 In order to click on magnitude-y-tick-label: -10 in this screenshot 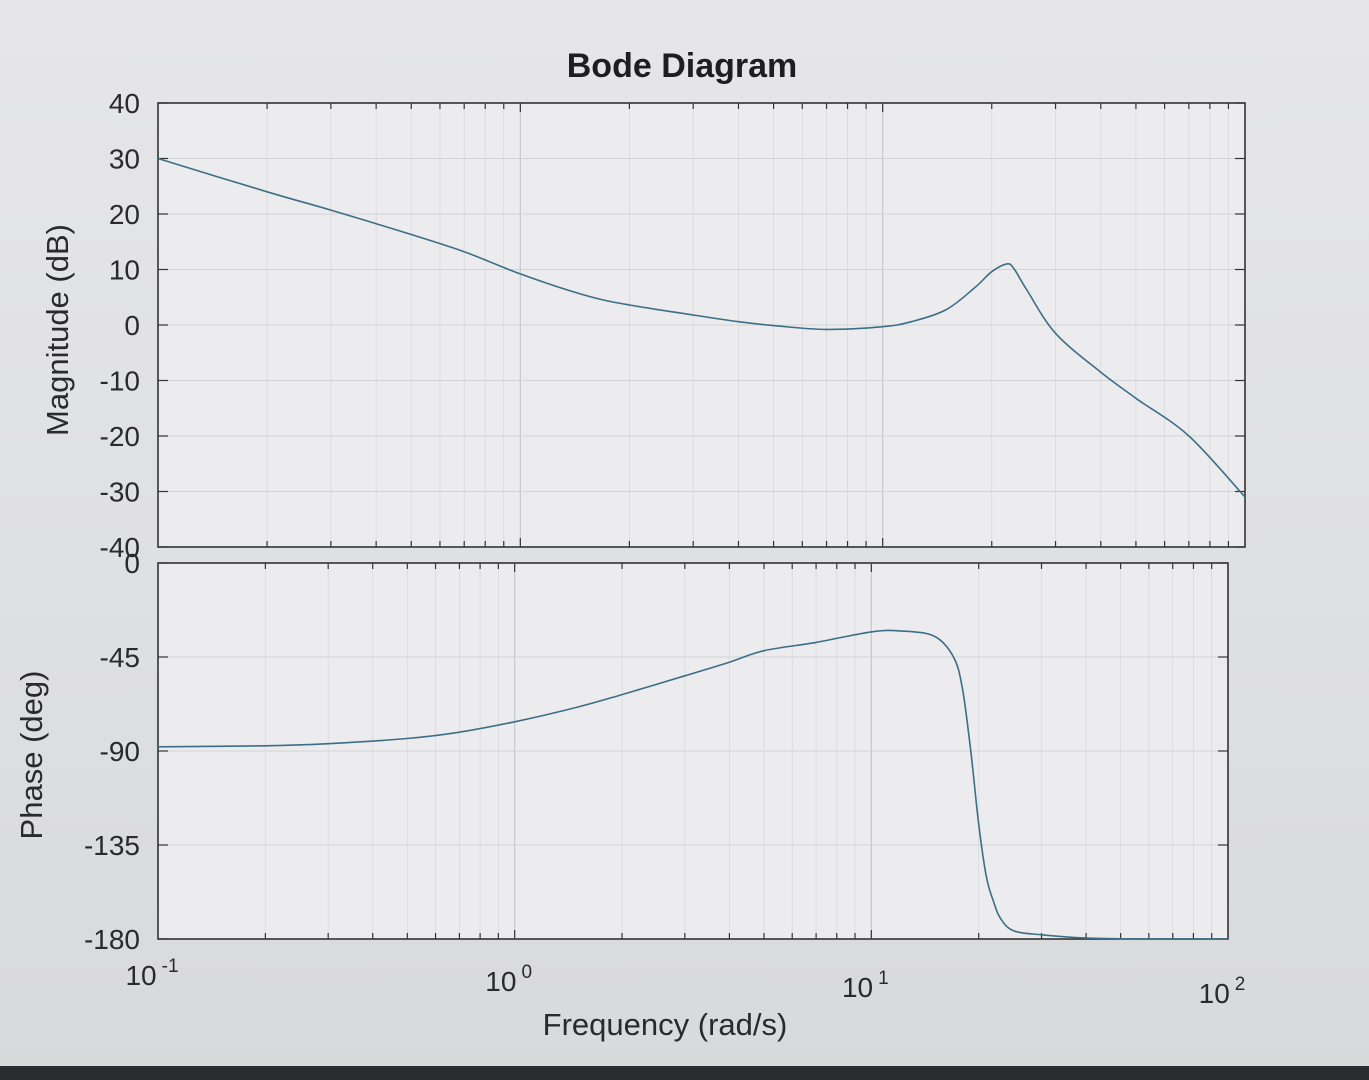, I will do `click(120, 381)`.